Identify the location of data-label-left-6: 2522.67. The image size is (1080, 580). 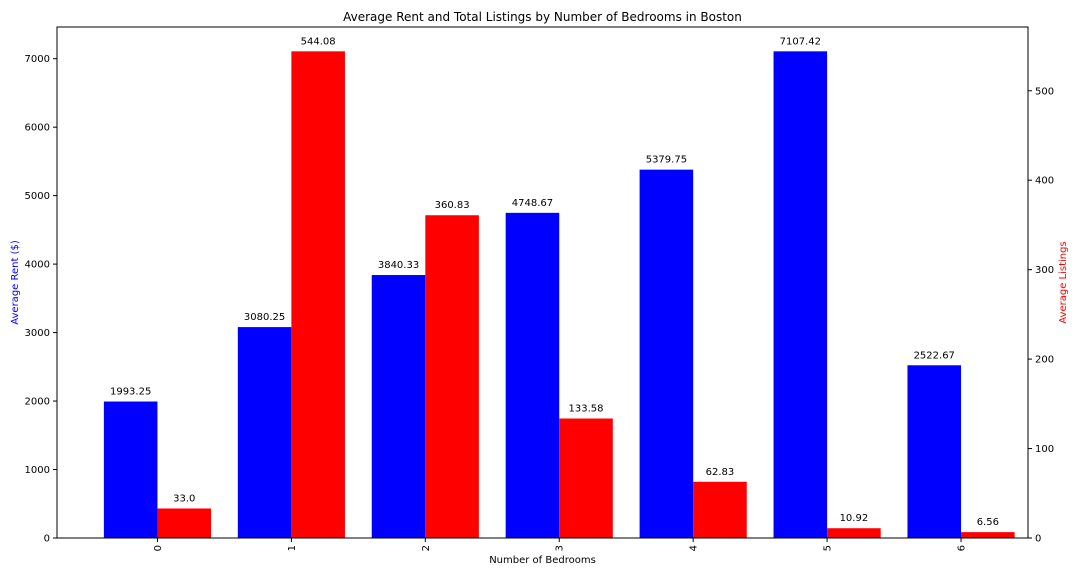
(934, 355).